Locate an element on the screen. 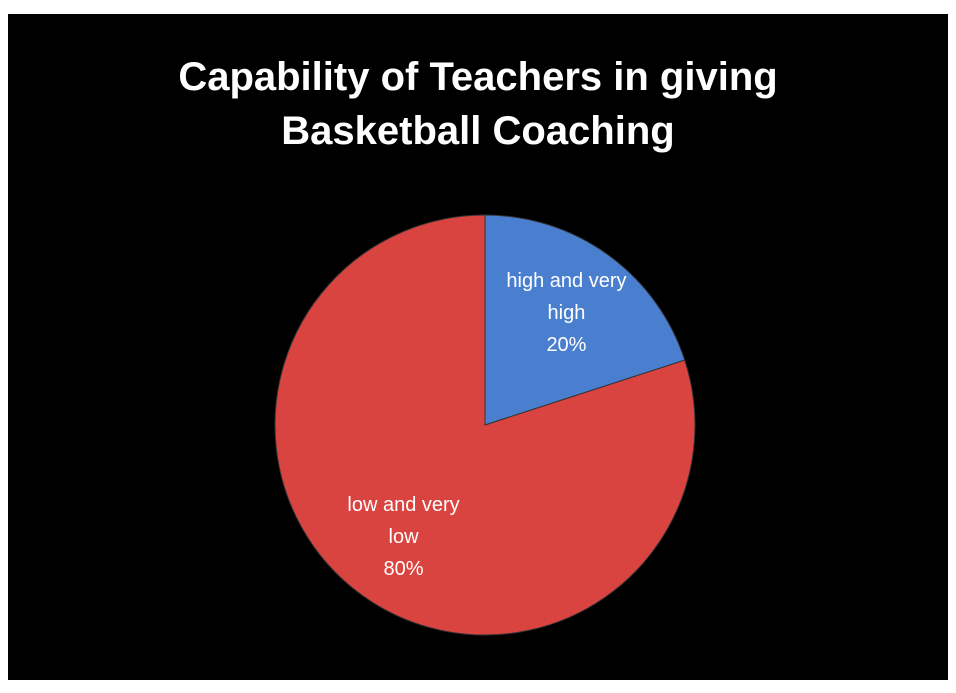 This screenshot has height=693, width=956. slice-value: 80% is located at coordinates (403, 569).